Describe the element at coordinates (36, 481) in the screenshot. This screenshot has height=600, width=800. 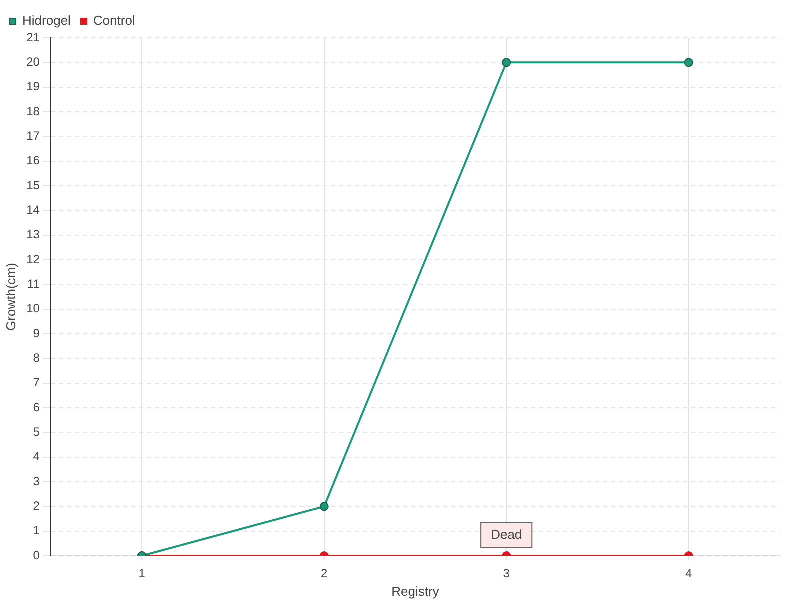
I see `y-tick-label: 3` at that location.